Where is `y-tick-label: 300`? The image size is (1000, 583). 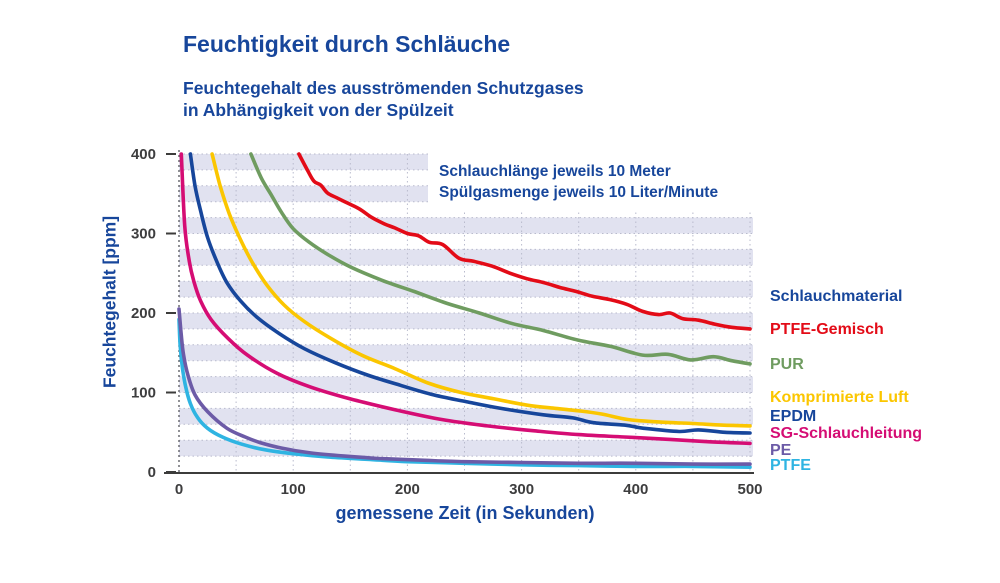 y-tick-label: 300 is located at coordinates (143, 234).